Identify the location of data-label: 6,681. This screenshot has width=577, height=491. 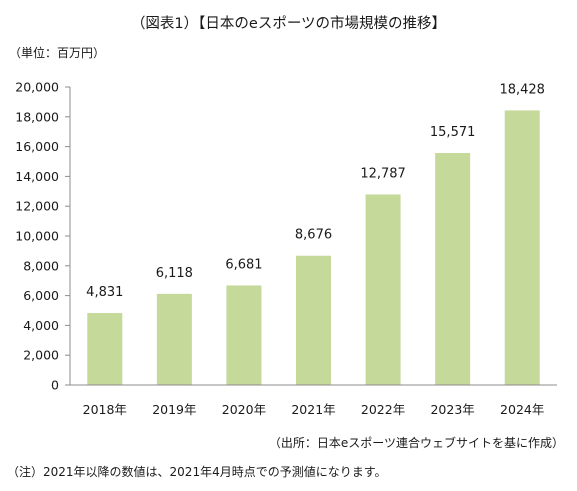
(243, 264).